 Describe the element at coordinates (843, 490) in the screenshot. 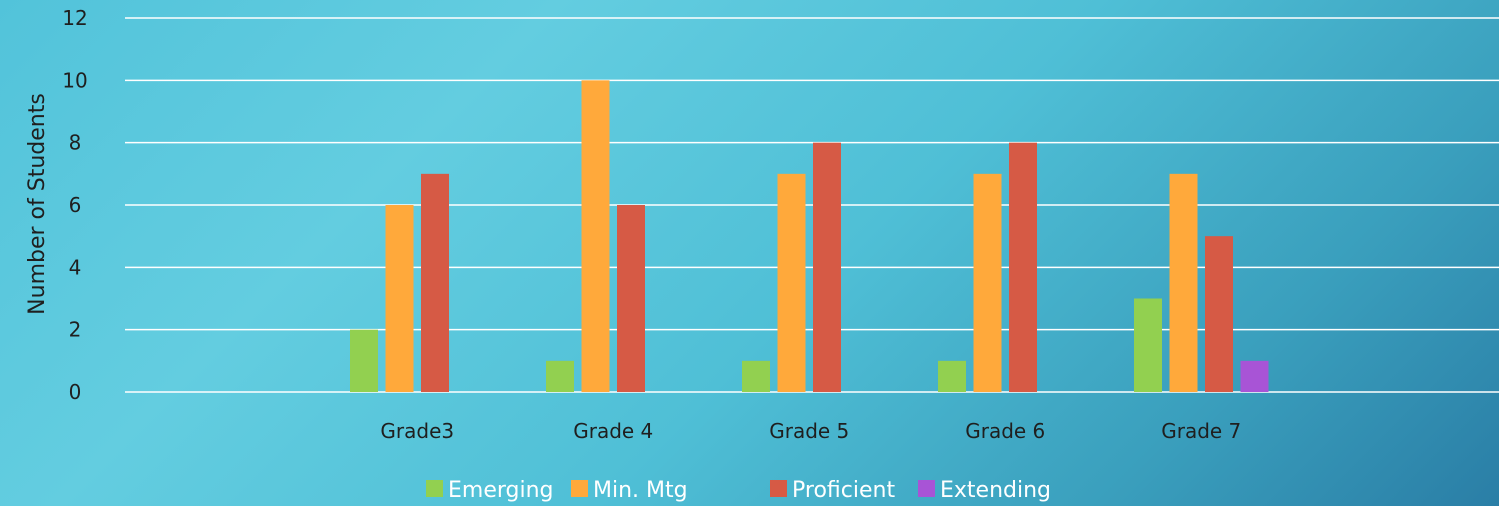

I see `legend-label: Proficient` at that location.